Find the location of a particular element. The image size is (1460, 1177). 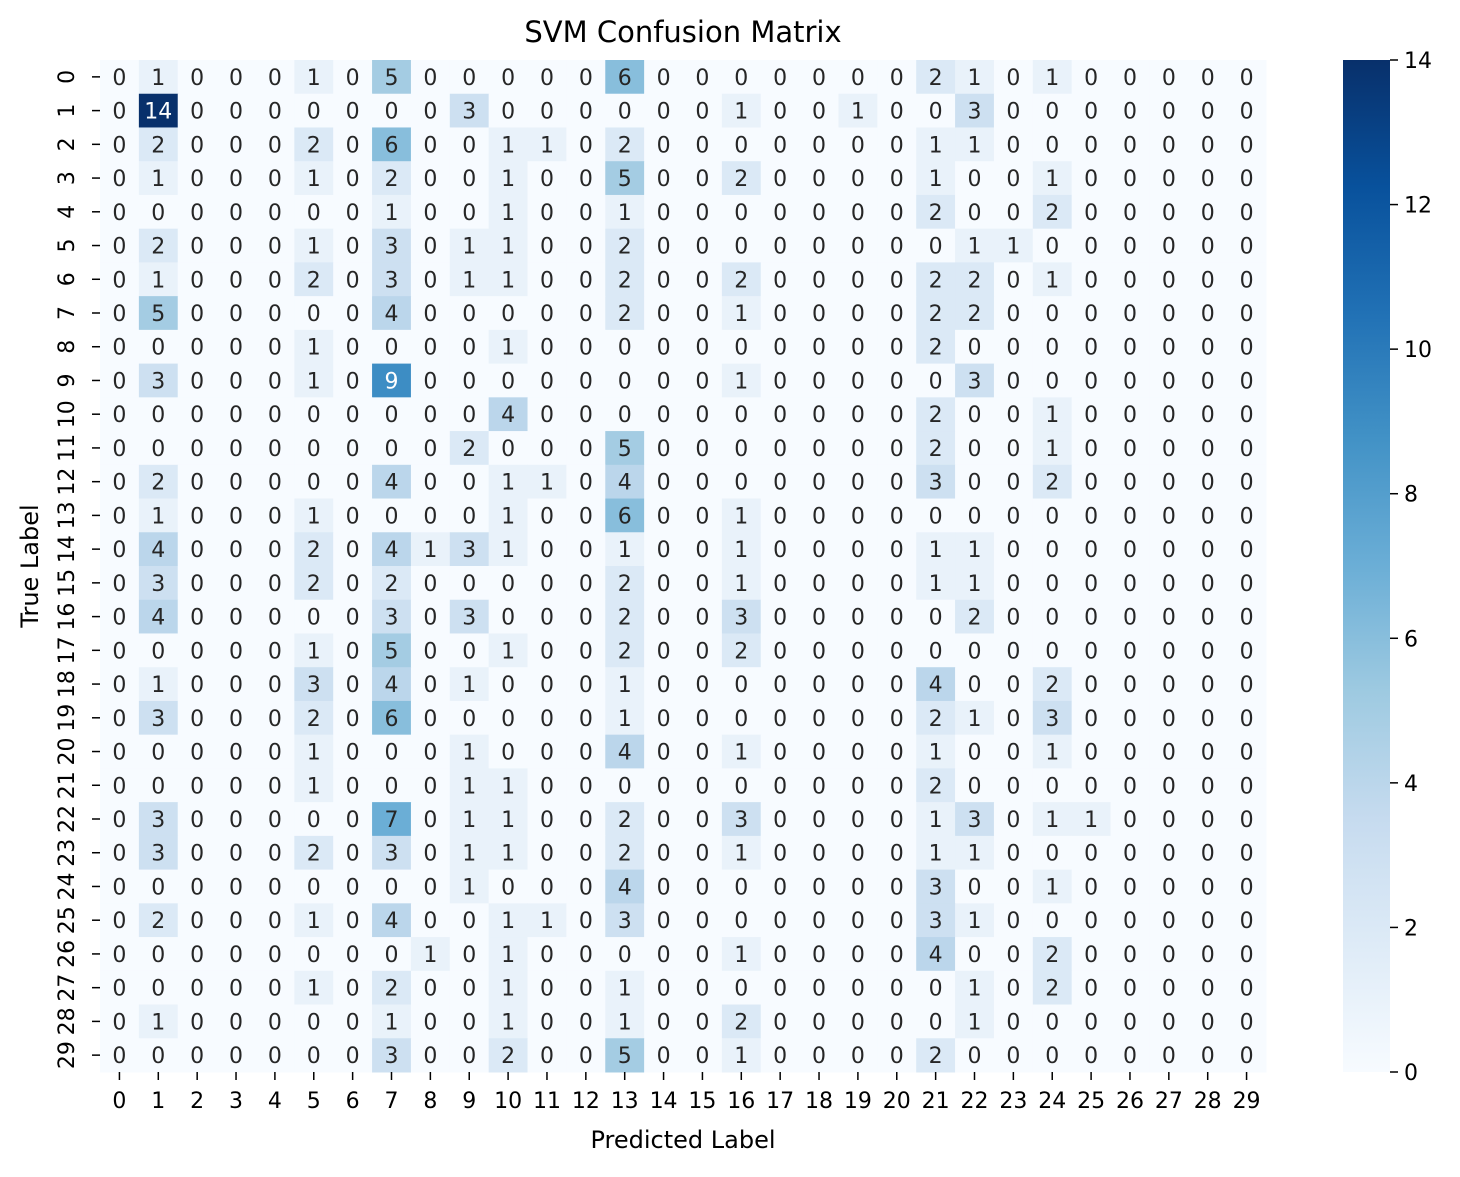

cell-value: 3 is located at coordinates (975, 112).